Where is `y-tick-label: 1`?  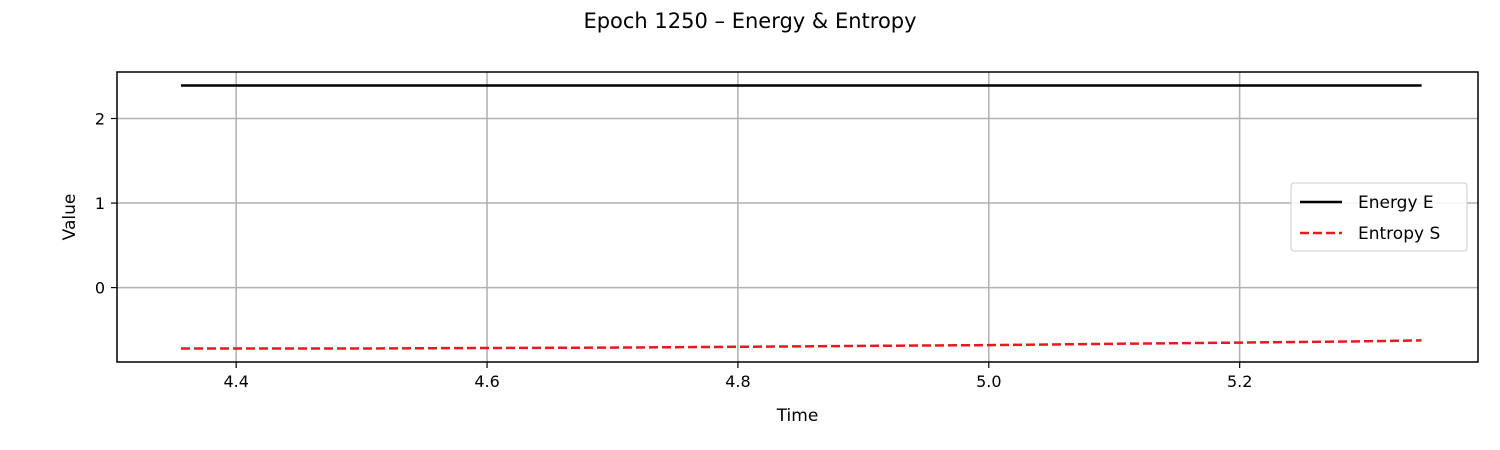 y-tick-label: 1 is located at coordinates (100, 203).